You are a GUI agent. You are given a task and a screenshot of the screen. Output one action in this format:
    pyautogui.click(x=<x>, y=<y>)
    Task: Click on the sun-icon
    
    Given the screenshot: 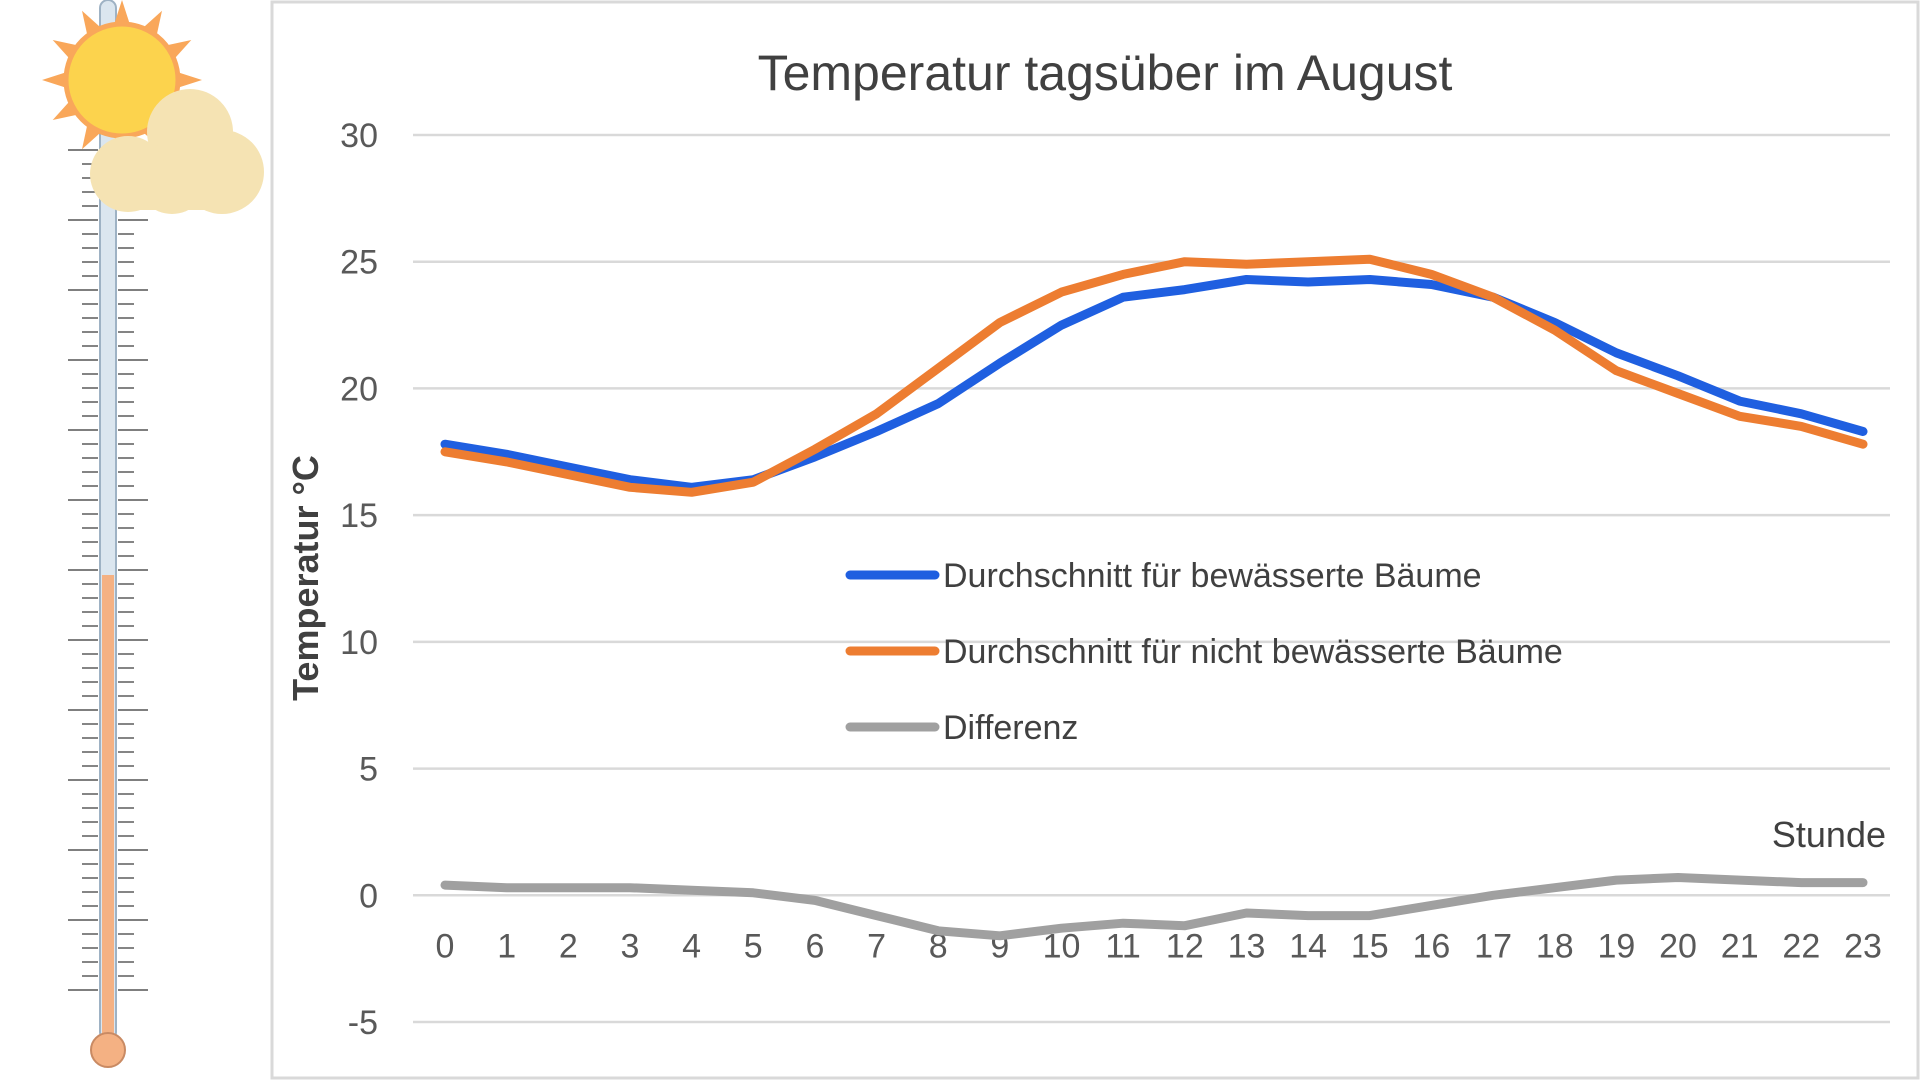 What is the action you would take?
    pyautogui.click(x=122, y=80)
    